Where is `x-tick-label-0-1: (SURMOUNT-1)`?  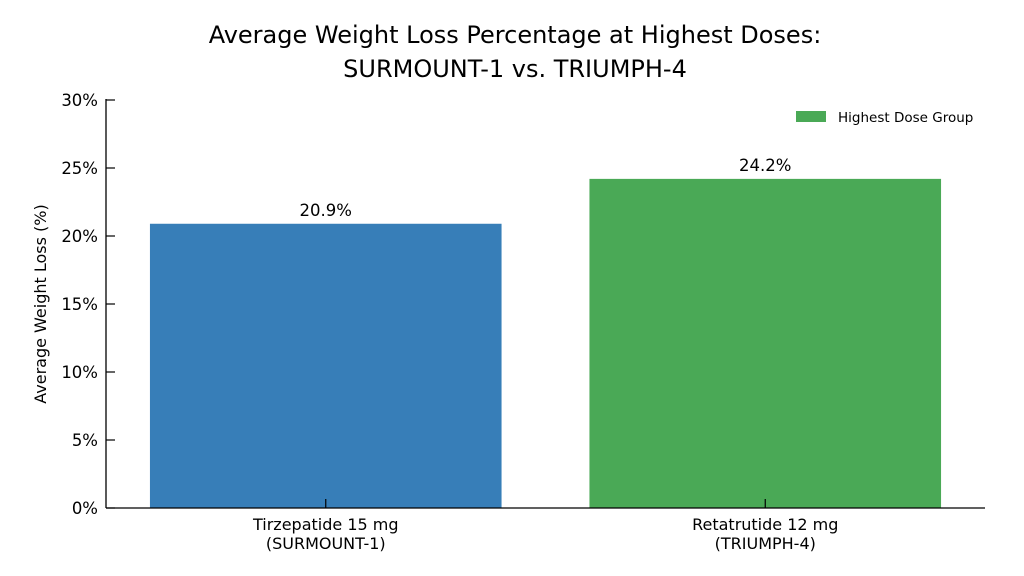
x-tick-label-0-1: (SURMOUNT-1) is located at coordinates (326, 543).